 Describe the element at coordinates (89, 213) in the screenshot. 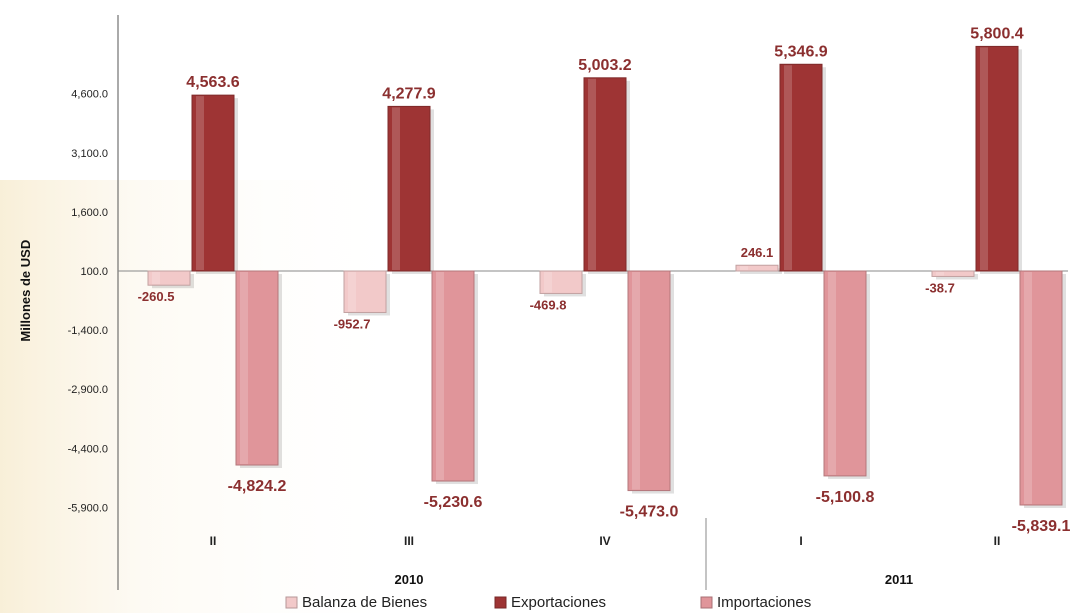

I see `y-tick-label: 1,600.0` at that location.